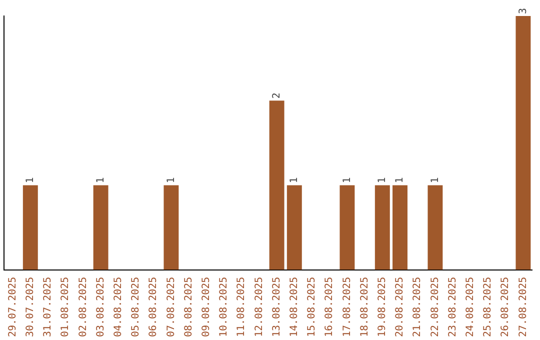  Describe the element at coordinates (523, 307) in the screenshot. I see `x-tick-label: 27.08.2025` at that location.